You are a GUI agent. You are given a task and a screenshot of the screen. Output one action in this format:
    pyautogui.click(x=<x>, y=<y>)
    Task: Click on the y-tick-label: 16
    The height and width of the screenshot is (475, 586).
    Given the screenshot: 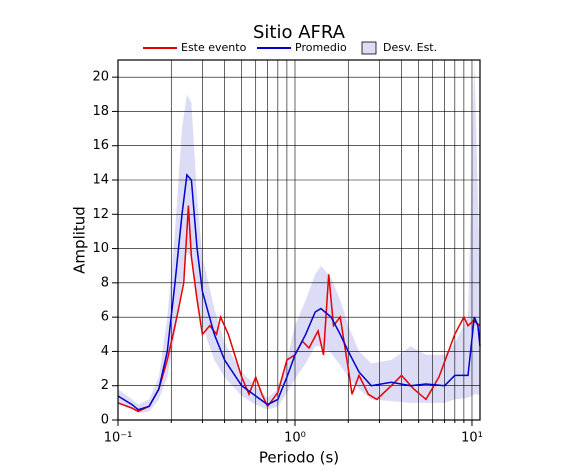 What is the action you would take?
    pyautogui.click(x=100, y=145)
    